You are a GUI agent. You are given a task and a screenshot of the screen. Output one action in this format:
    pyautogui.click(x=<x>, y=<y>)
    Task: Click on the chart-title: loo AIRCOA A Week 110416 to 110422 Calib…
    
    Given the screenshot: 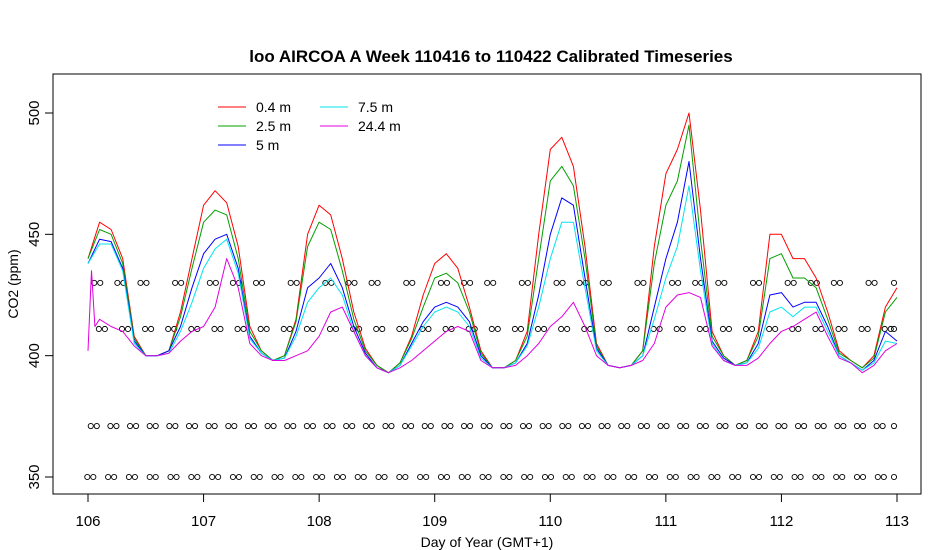 What is the action you would take?
    pyautogui.click(x=490, y=56)
    